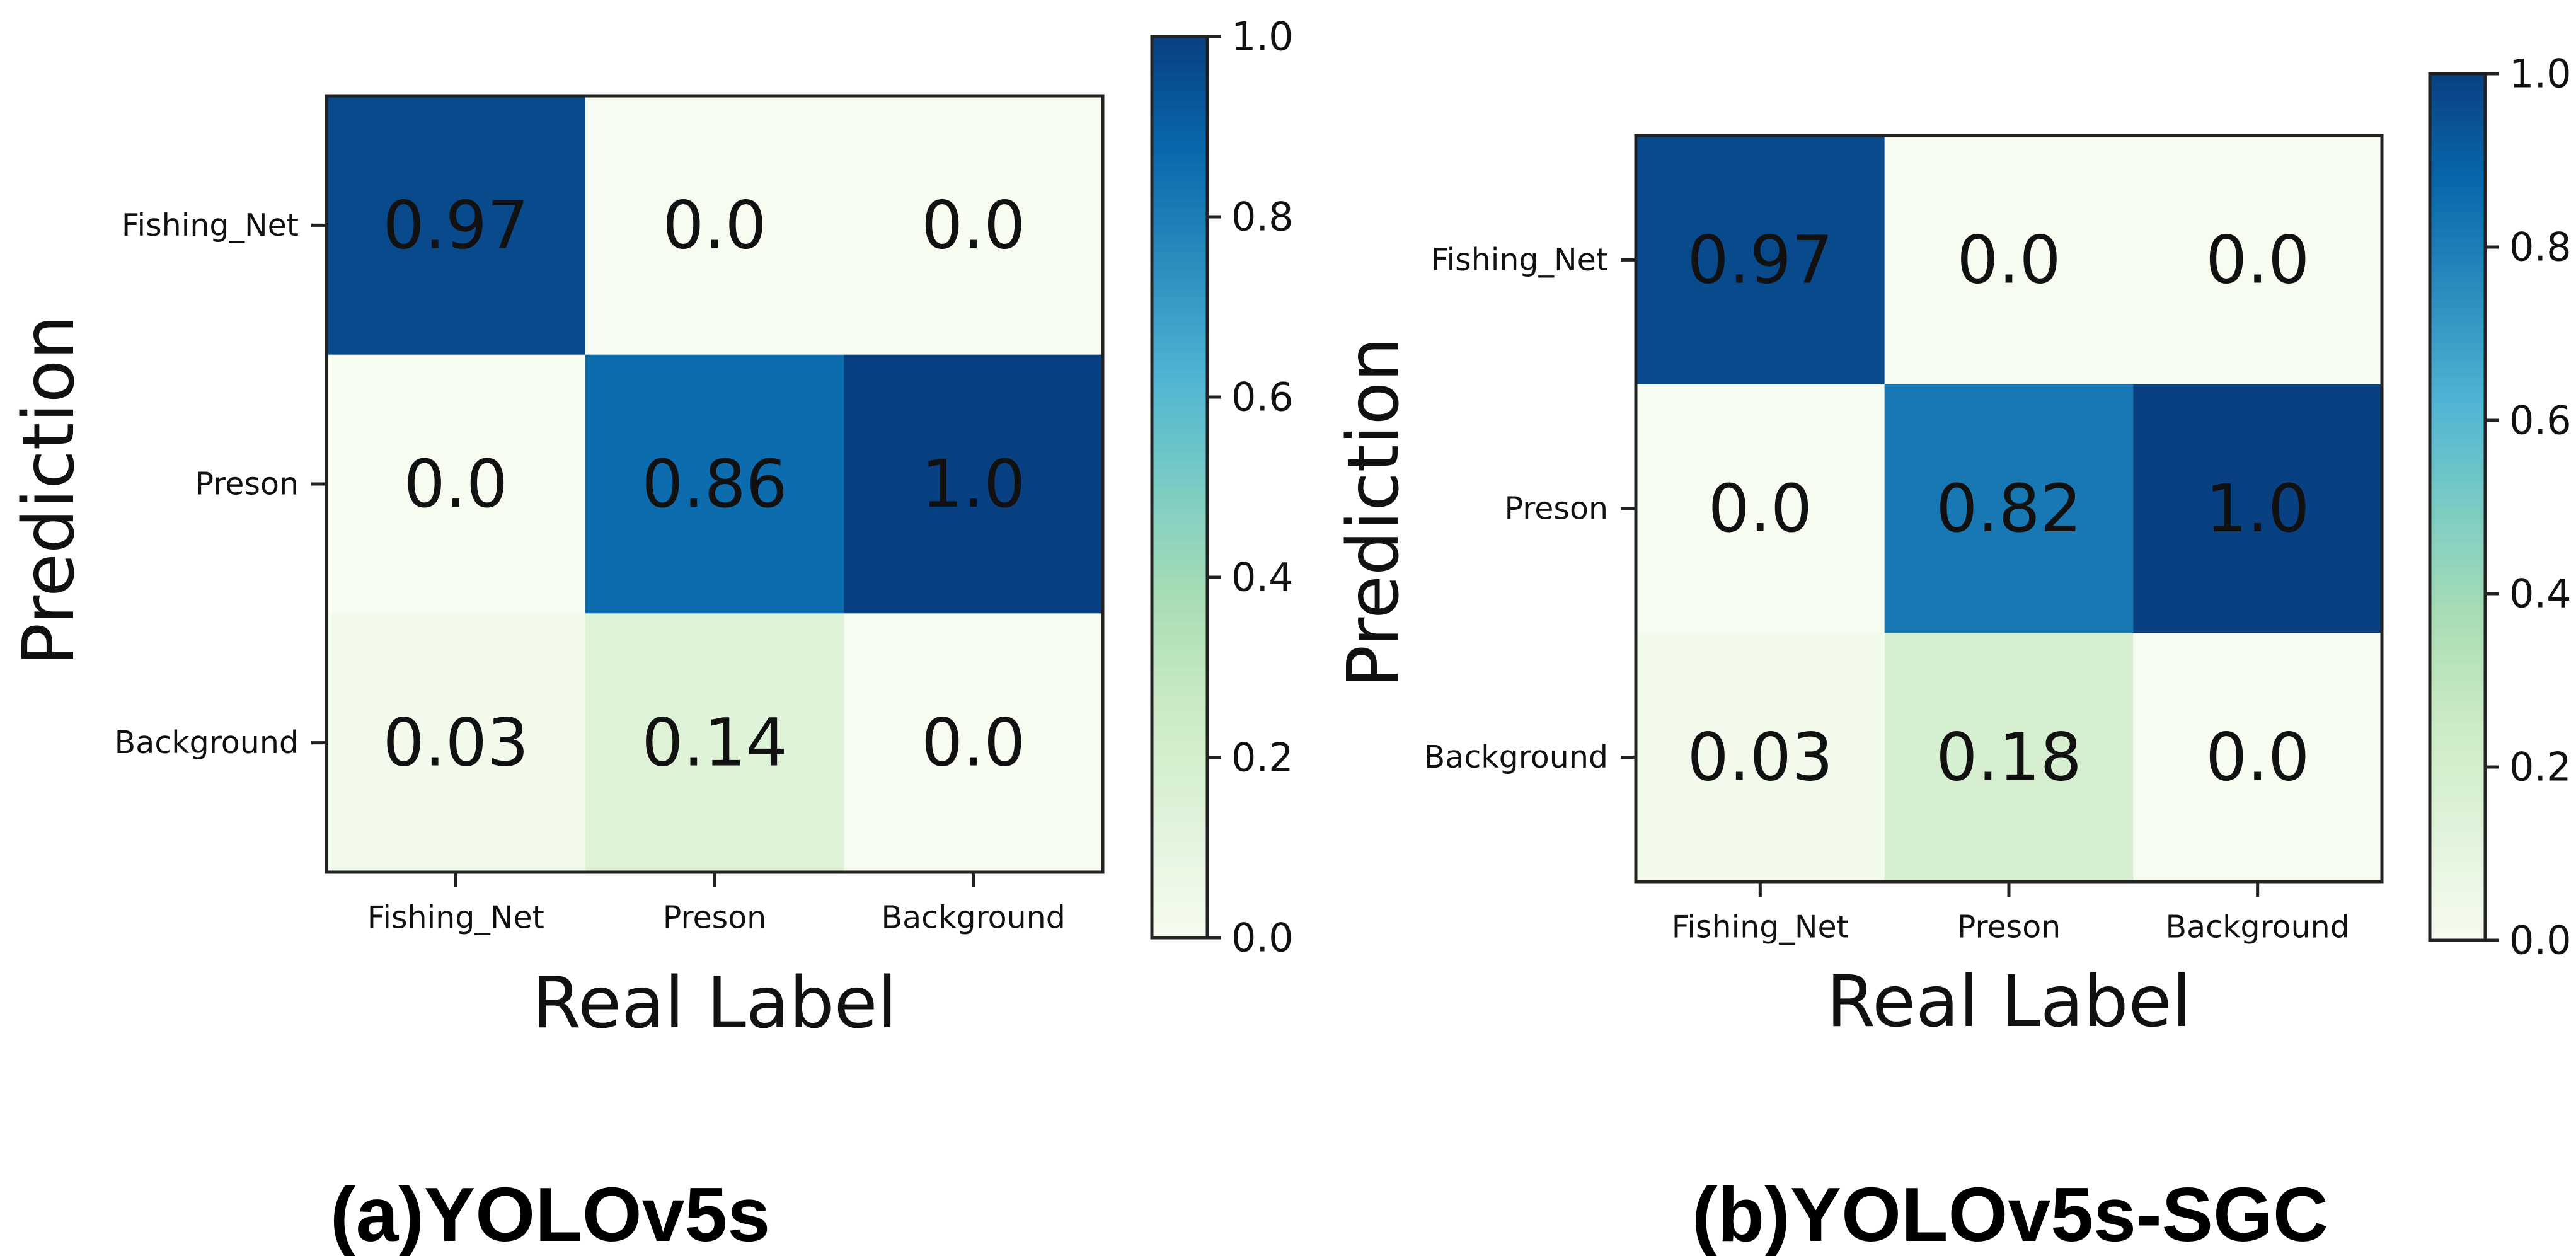 Image resolution: width=2576 pixels, height=1256 pixels. I want to click on panel-b-x-axis-title: Real Label, so click(2008, 1002).